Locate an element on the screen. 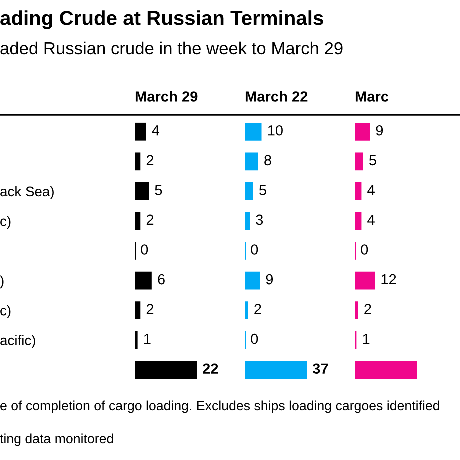 This screenshot has height=460, width=460. y-tick-label: acific) is located at coordinates (18, 341).